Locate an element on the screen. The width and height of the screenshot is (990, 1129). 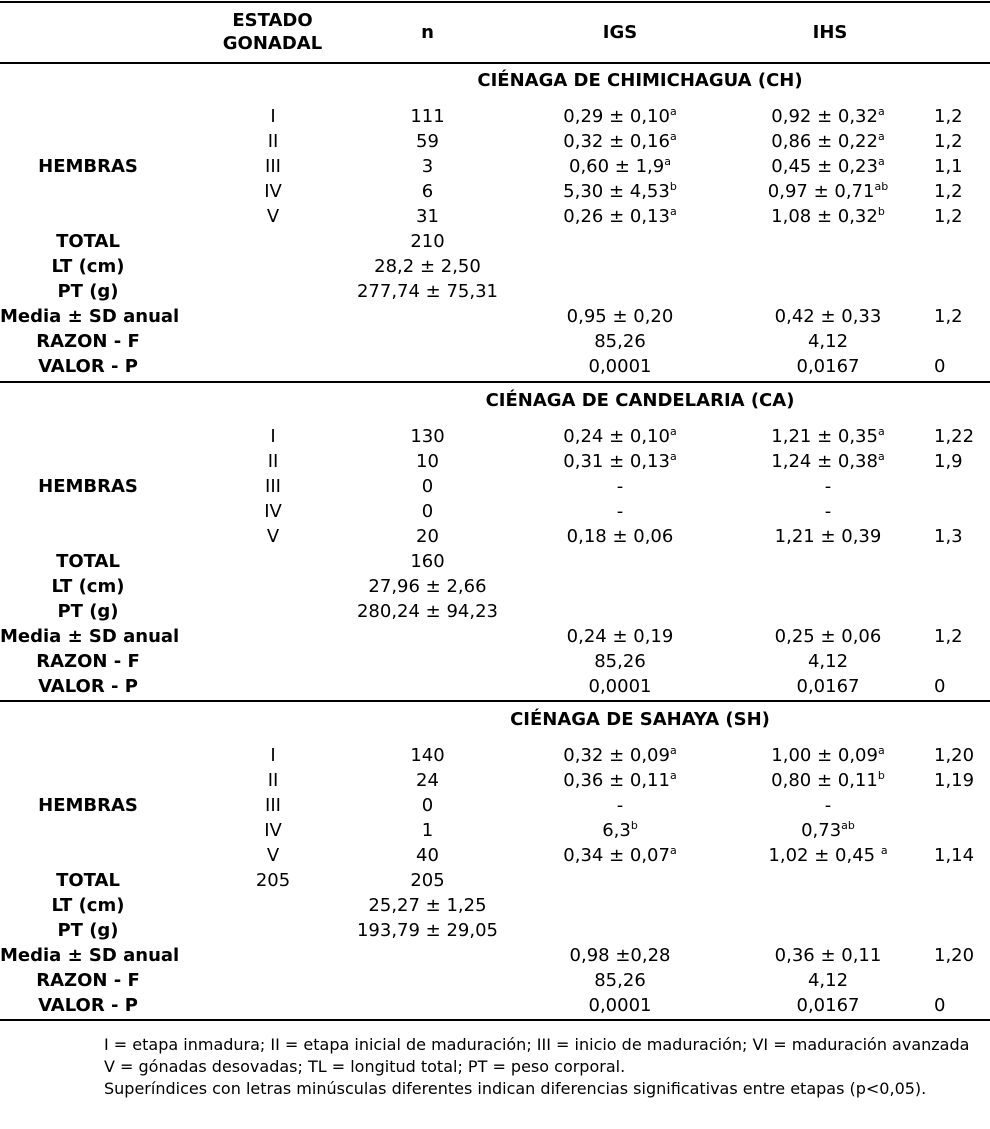
pt-value: 277,74 ± 75,31 is located at coordinates (427, 291).